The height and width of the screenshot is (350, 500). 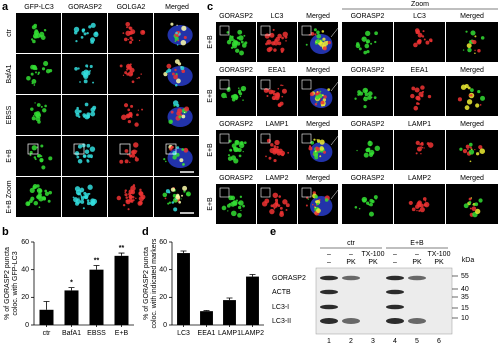 I want to click on y-tick-label: 60, so click(x=25, y=242).